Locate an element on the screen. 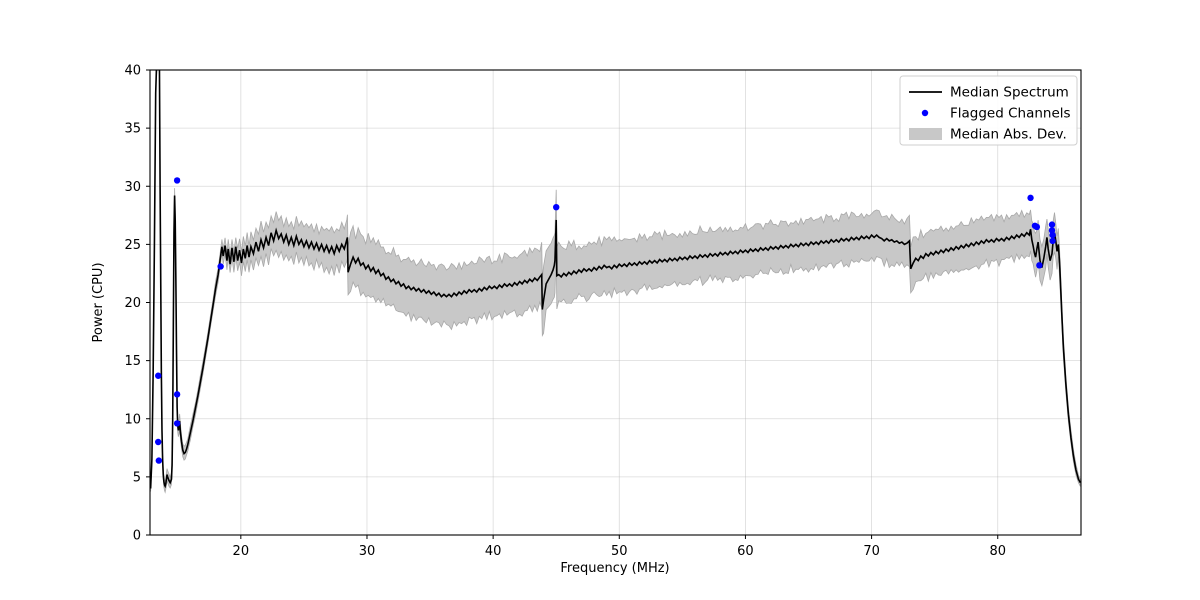  y-axis-ticks: 0 5 10 15 20 25 30 35 40 is located at coordinates (137, 304).